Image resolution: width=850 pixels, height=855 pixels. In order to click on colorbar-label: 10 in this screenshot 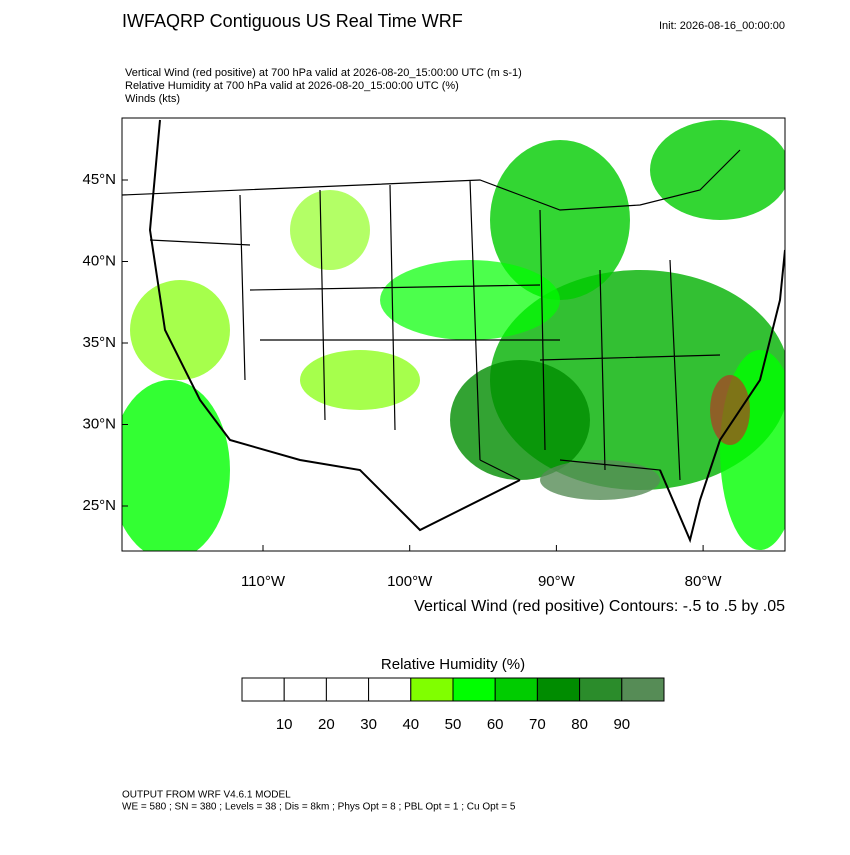, I will do `click(284, 724)`.